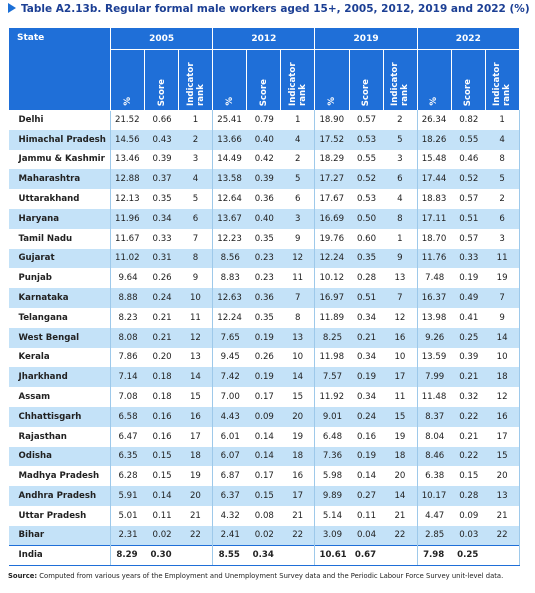 The height and width of the screenshot is (593, 535). Describe the element at coordinates (59, 159) in the screenshot. I see `state-cell: Jammu & Kashmir` at that location.